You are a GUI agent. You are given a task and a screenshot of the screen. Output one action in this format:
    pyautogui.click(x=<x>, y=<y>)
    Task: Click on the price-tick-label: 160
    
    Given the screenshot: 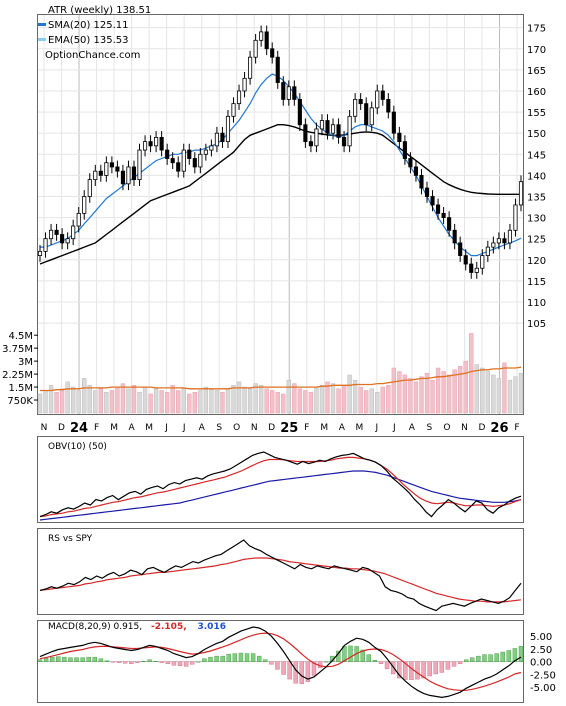 What is the action you would take?
    pyautogui.click(x=536, y=92)
    